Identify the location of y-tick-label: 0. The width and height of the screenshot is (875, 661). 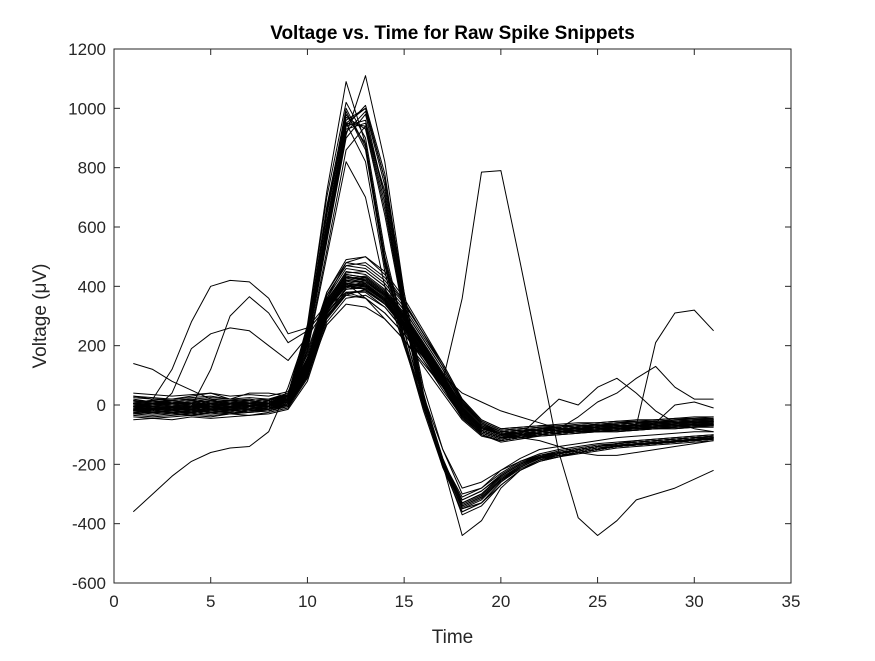
(101, 405).